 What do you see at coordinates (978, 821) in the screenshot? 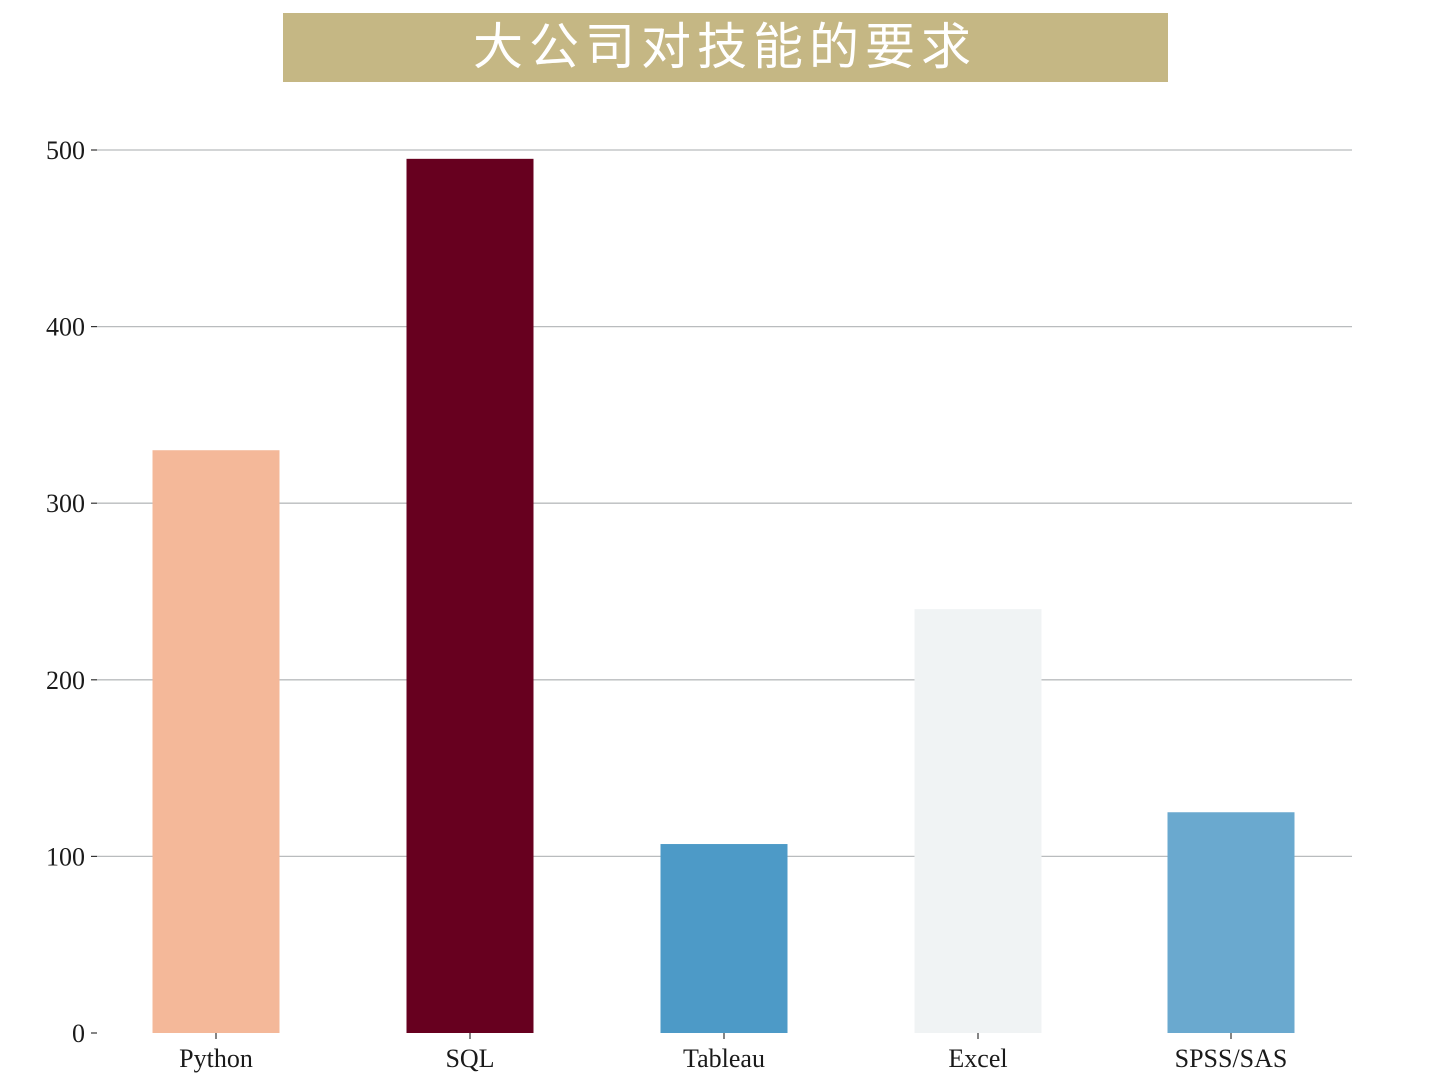
I see `bar-excel` at bounding box center [978, 821].